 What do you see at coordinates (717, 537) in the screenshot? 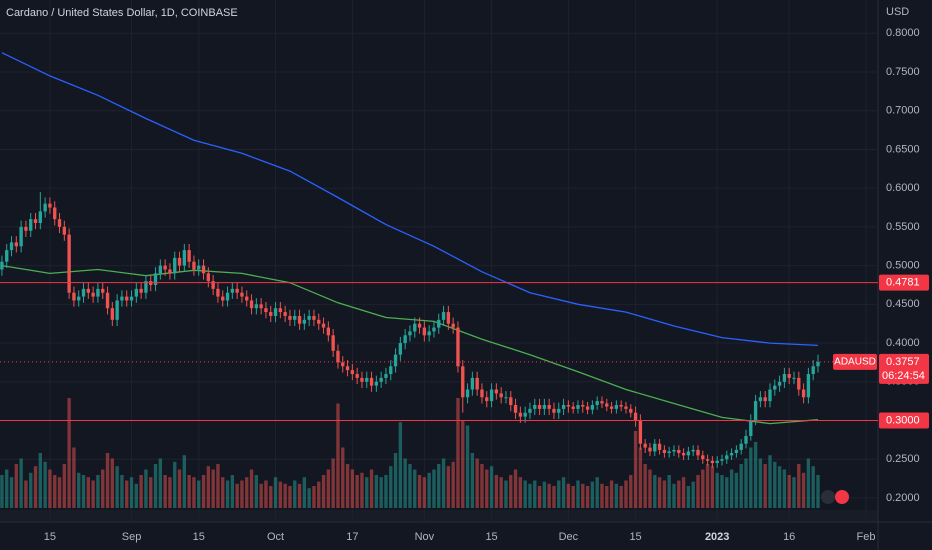
I see `x-tick-label: 2023` at bounding box center [717, 537].